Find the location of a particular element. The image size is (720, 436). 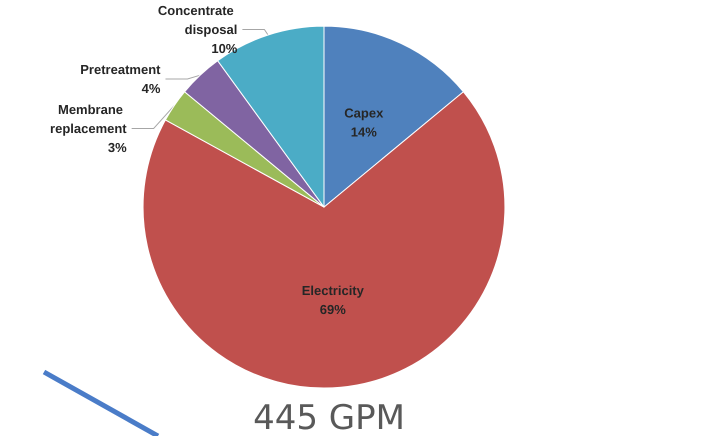

data-label: 14% is located at coordinates (364, 132).